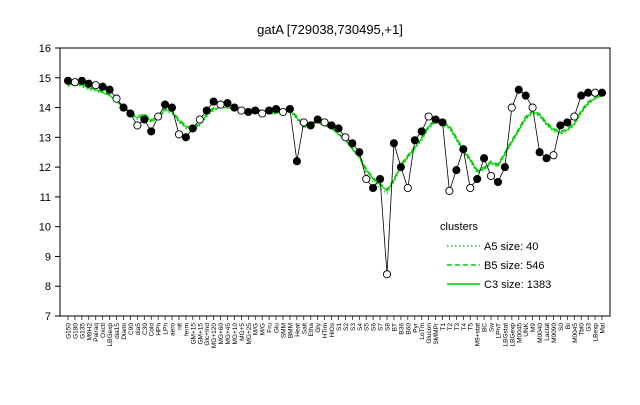 The image size is (640, 405). What do you see at coordinates (45, 109) in the screenshot?
I see `y-tick-label: 14` at bounding box center [45, 109].